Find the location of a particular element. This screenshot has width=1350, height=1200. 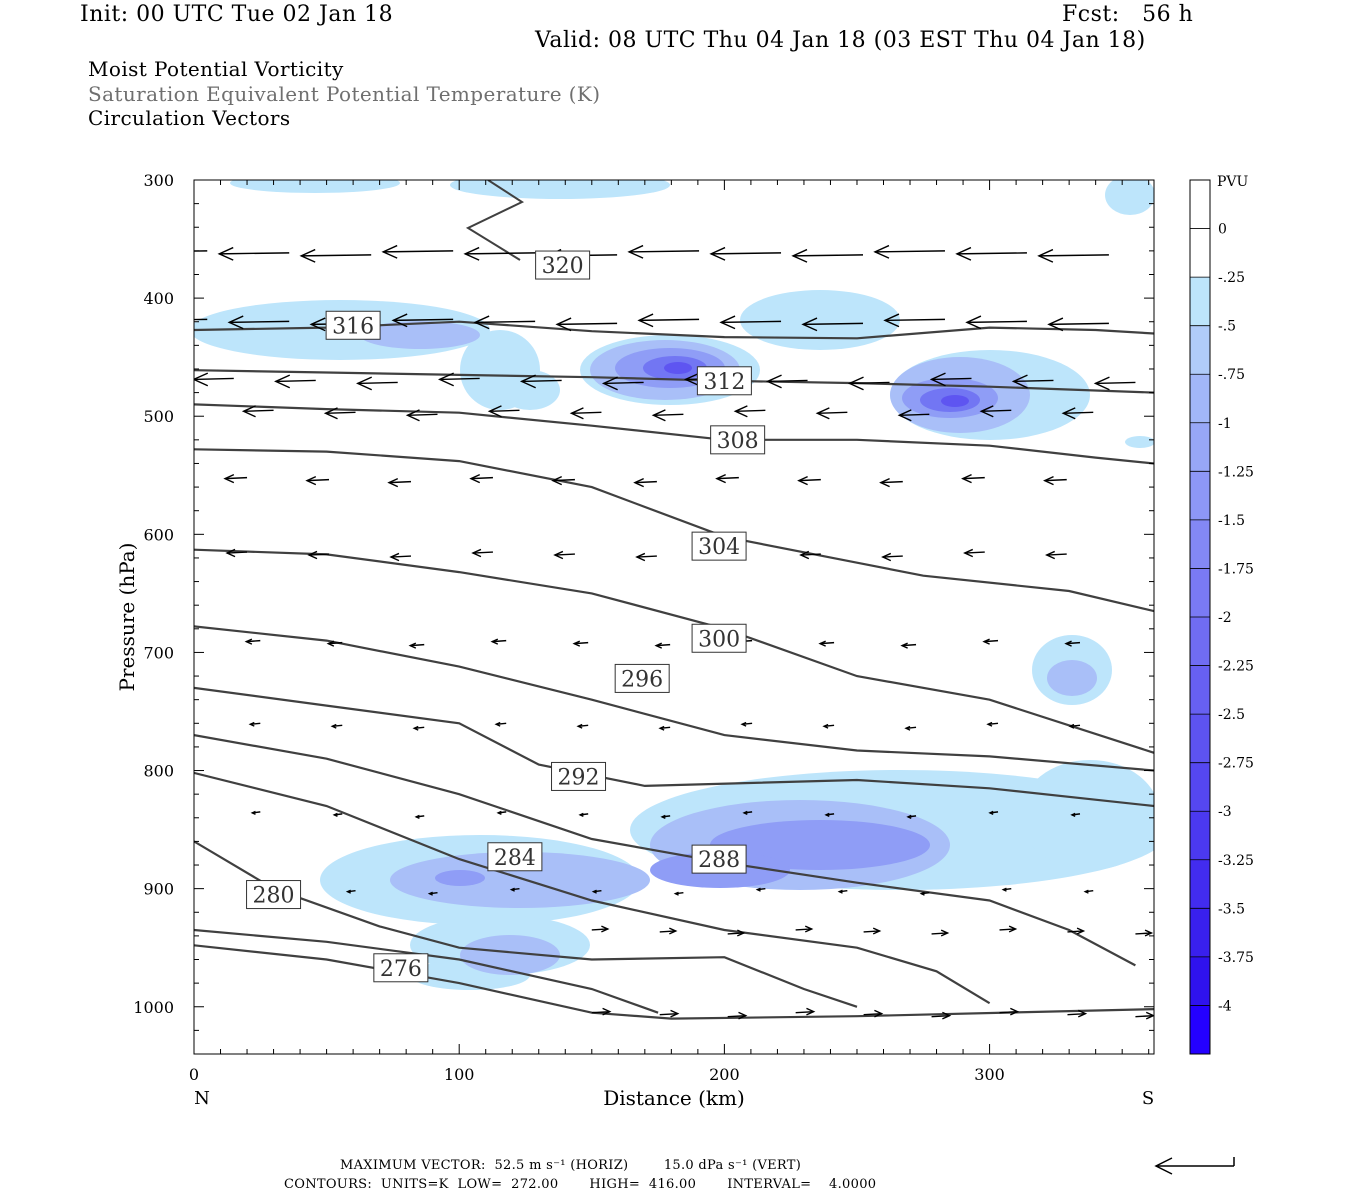

colorbar-label: 0 is located at coordinates (1222, 230).